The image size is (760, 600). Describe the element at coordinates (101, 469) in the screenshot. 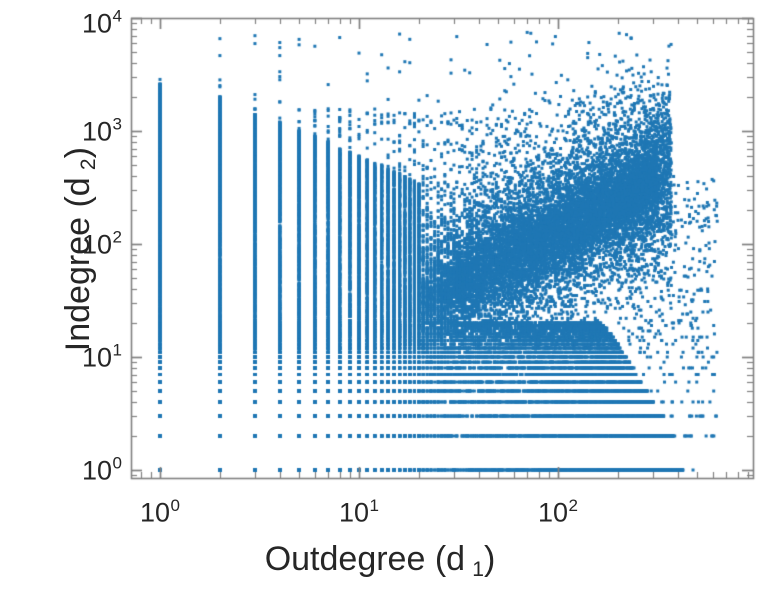

I see `ytick-label-1: 10⁰` at that location.